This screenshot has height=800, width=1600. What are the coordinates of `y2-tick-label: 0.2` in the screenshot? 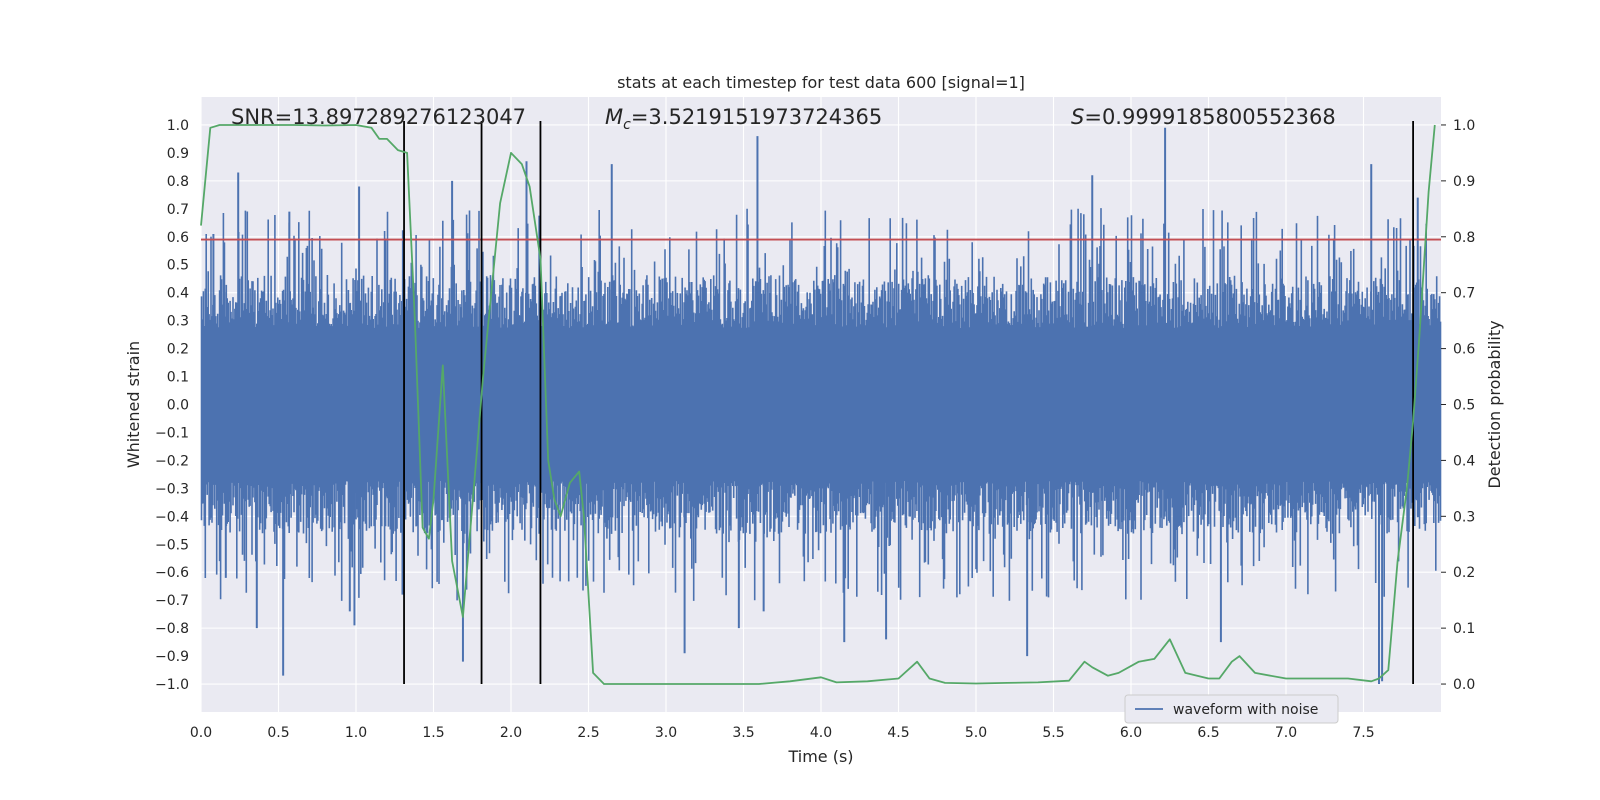 It's located at (1464, 573).